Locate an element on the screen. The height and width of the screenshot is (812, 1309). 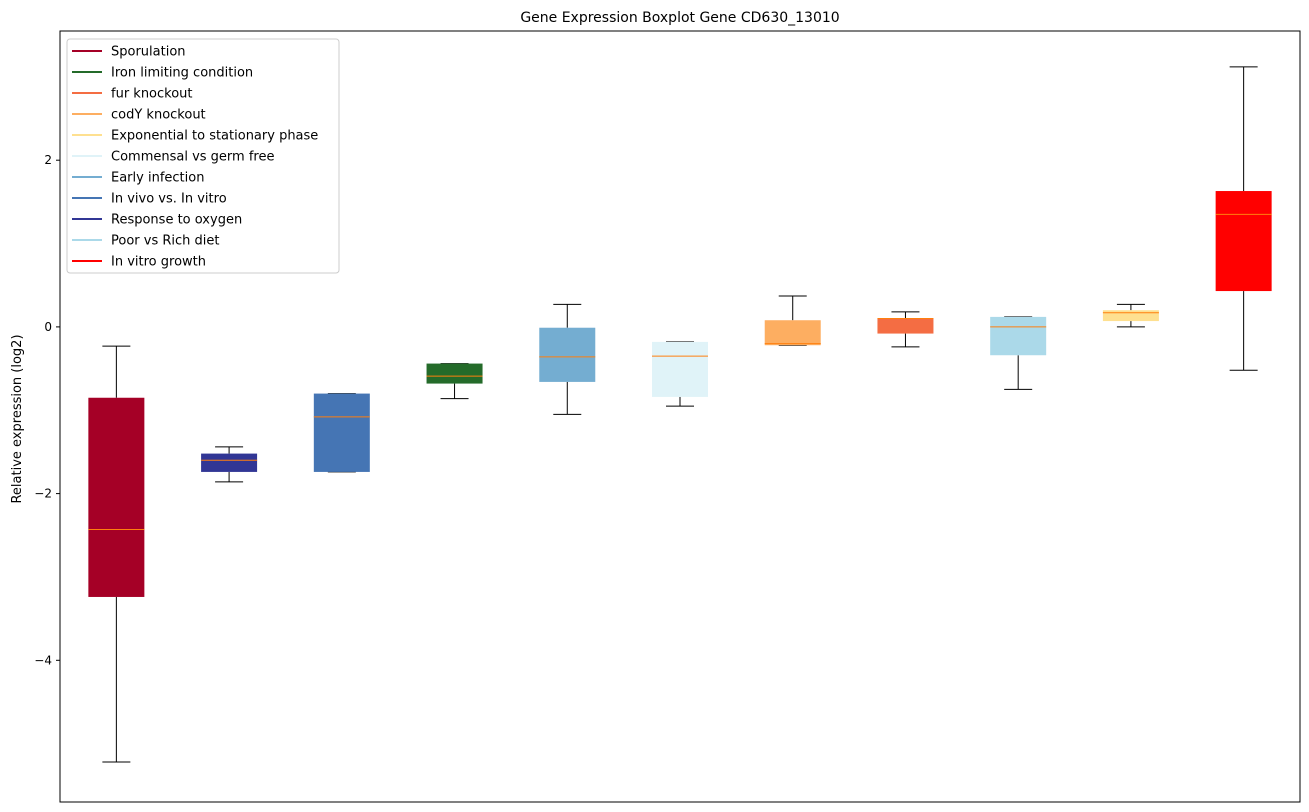
legend-label: fur knockout is located at coordinates (152, 94).